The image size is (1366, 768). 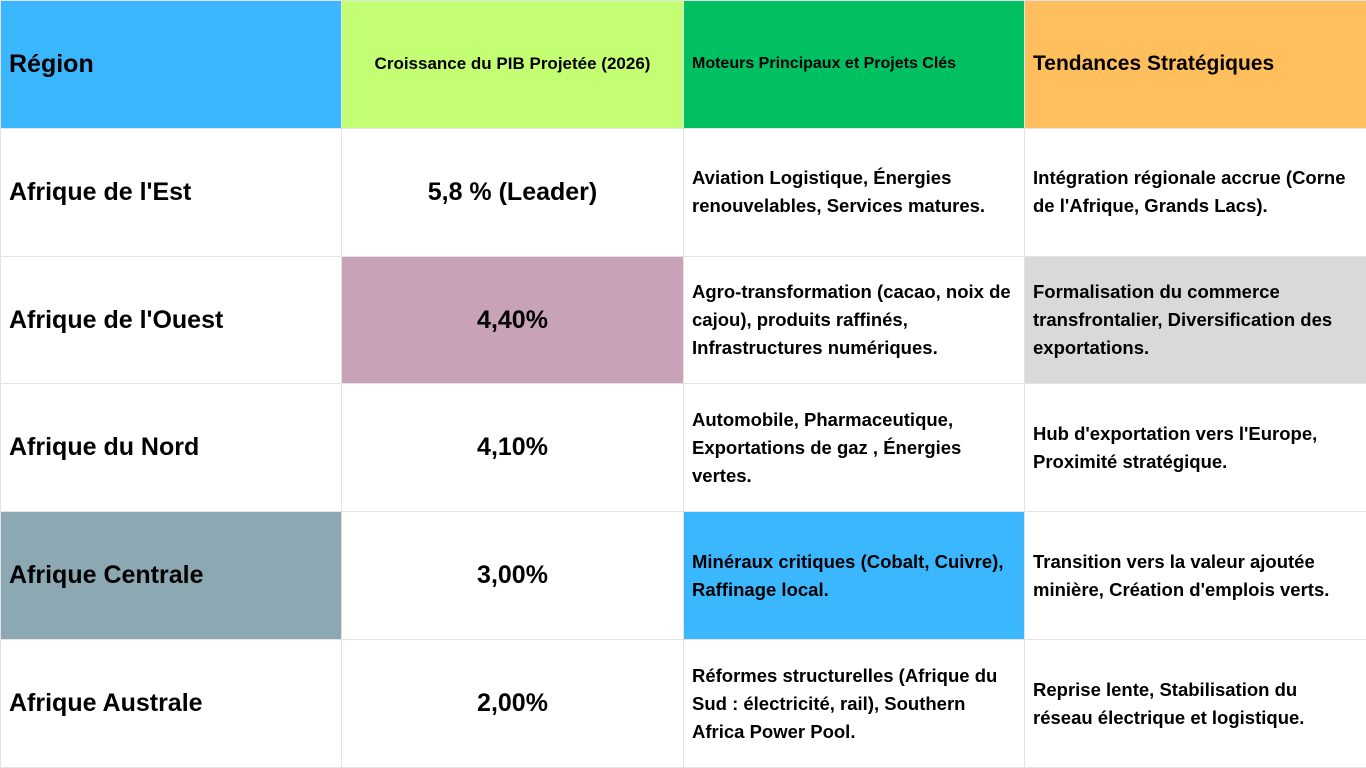 I want to click on growth-cell: 2,00%, so click(x=512, y=703).